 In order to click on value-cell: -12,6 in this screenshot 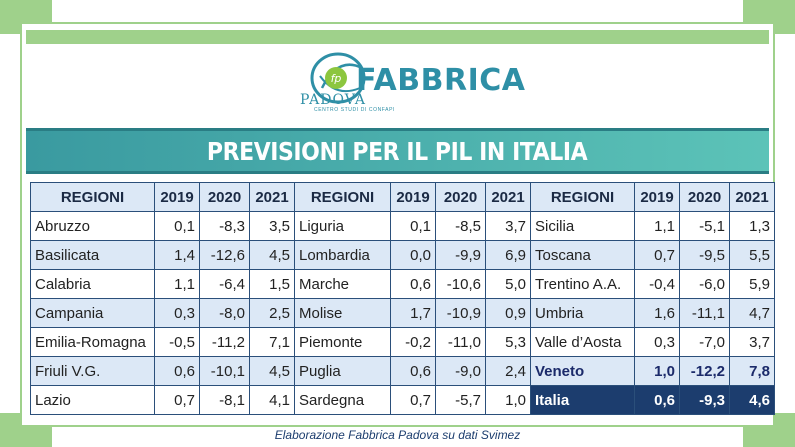, I will do `click(224, 255)`.